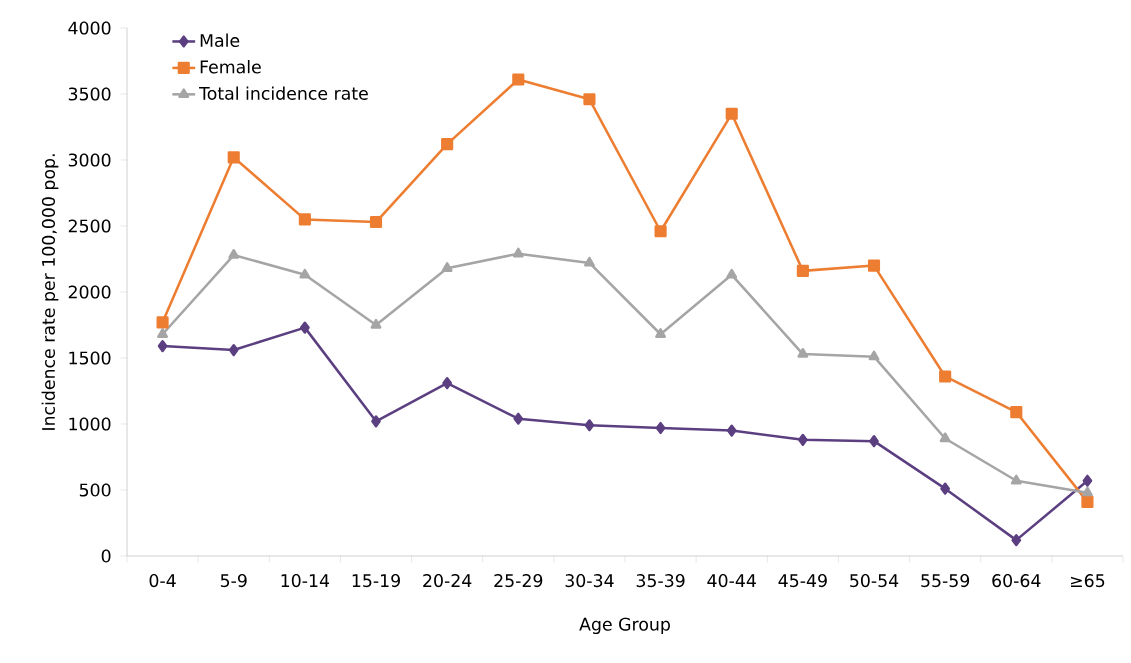 The width and height of the screenshot is (1131, 663). I want to click on legend-label: Total incidence rate, so click(283, 93).